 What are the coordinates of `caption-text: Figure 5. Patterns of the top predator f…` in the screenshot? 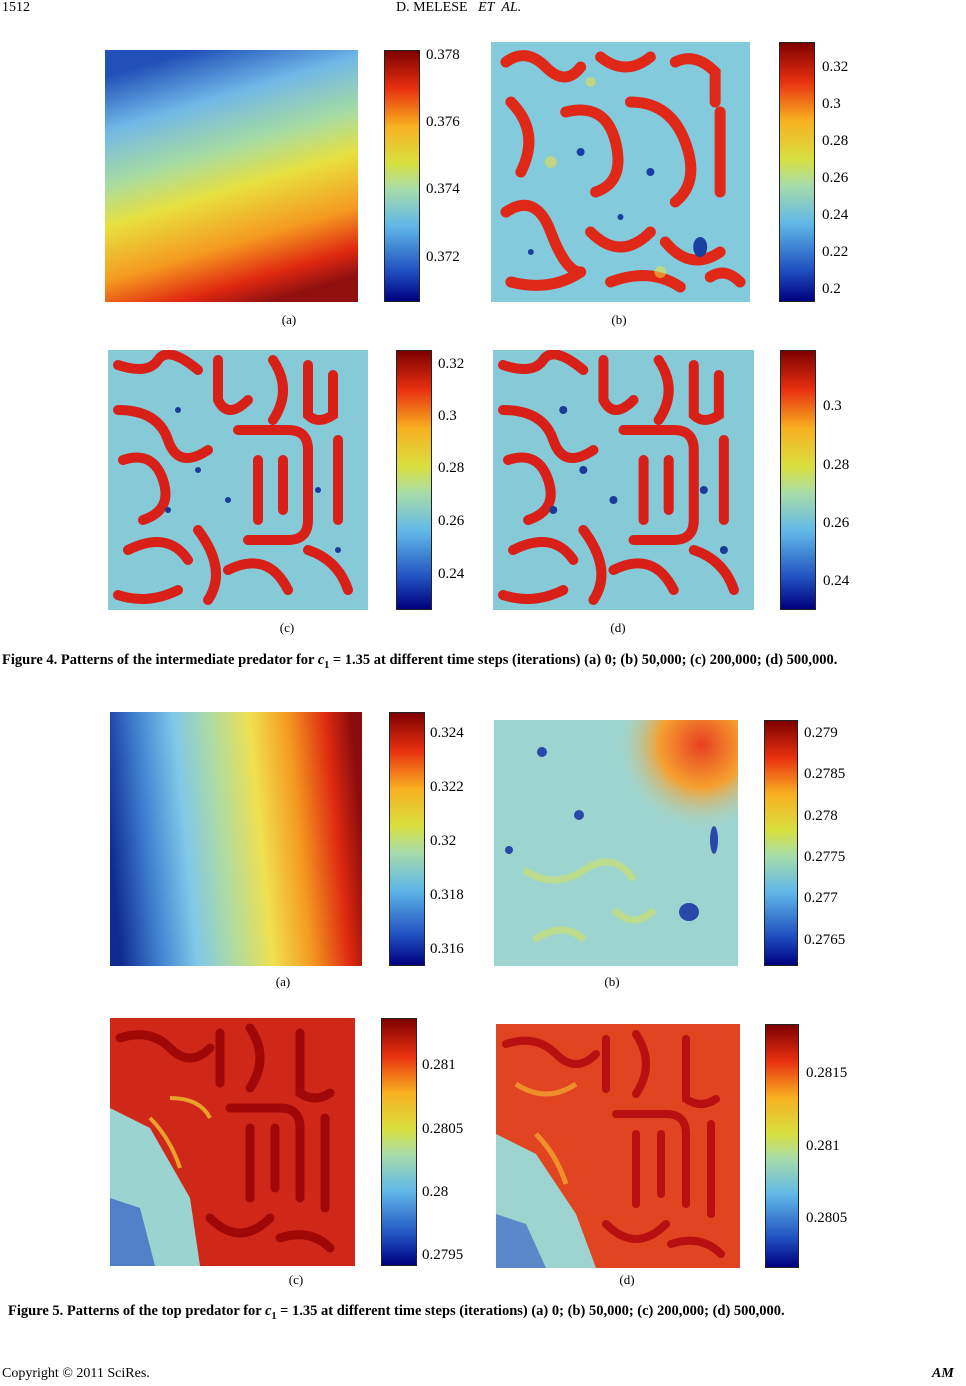 It's located at (137, 1311).